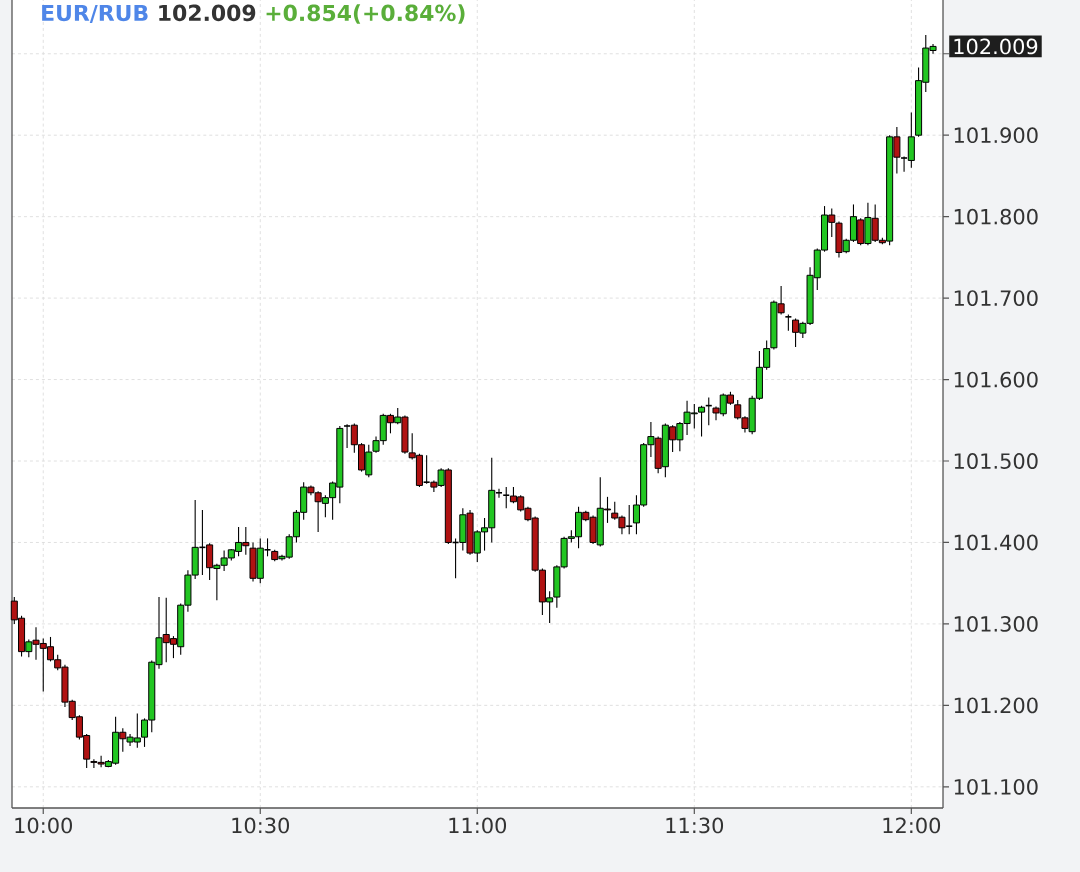  I want to click on x-tick-label: 12:00, so click(912, 825).